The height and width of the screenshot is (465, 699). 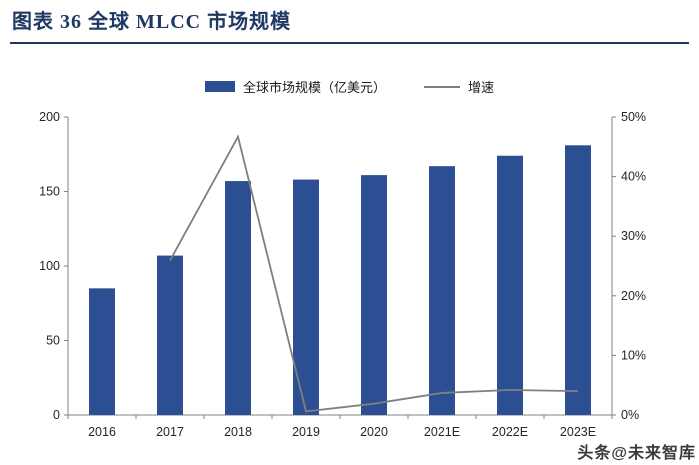 I want to click on legend-item-bar-series: 全球市场规模（亿美元）, so click(x=295, y=86).